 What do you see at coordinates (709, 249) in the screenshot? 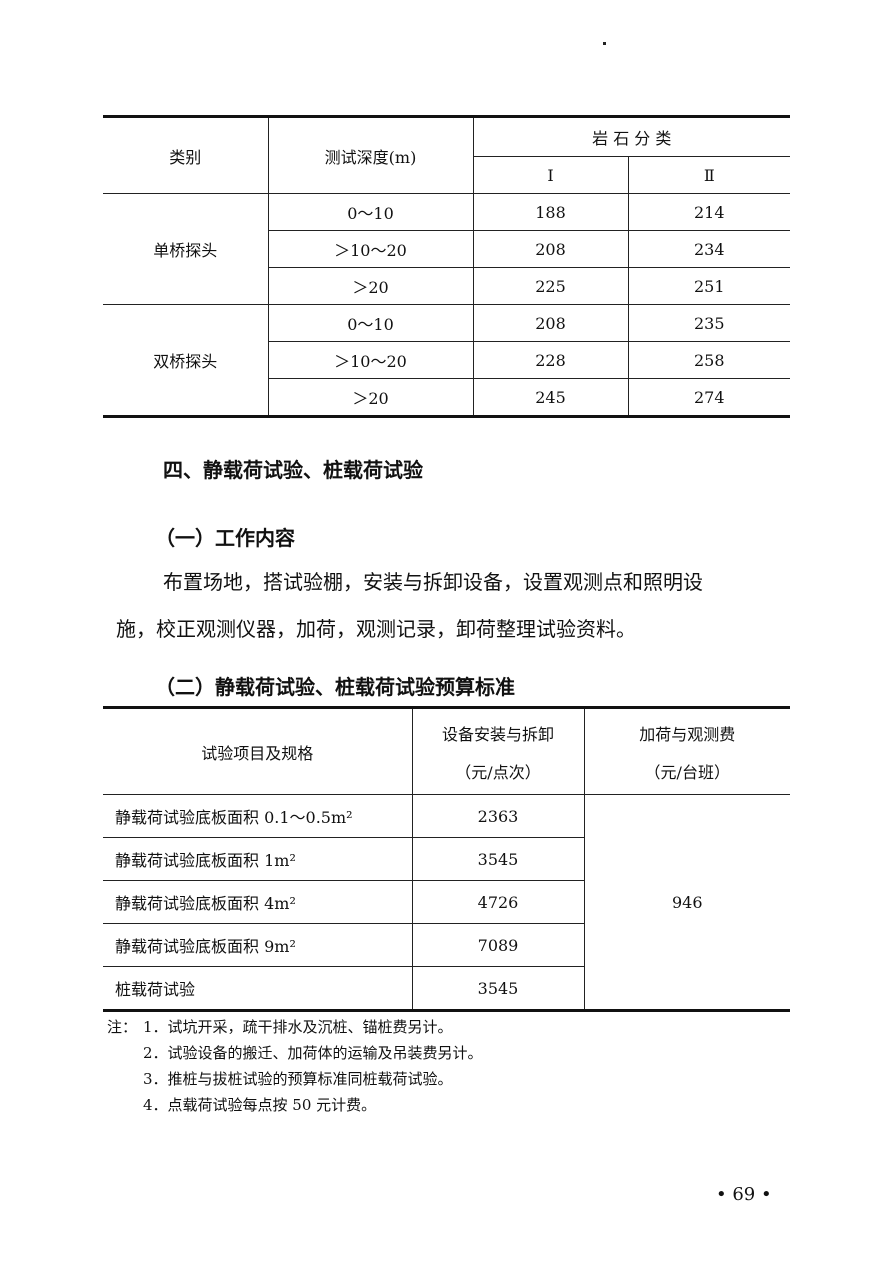
I see `value-cell: 234` at bounding box center [709, 249].